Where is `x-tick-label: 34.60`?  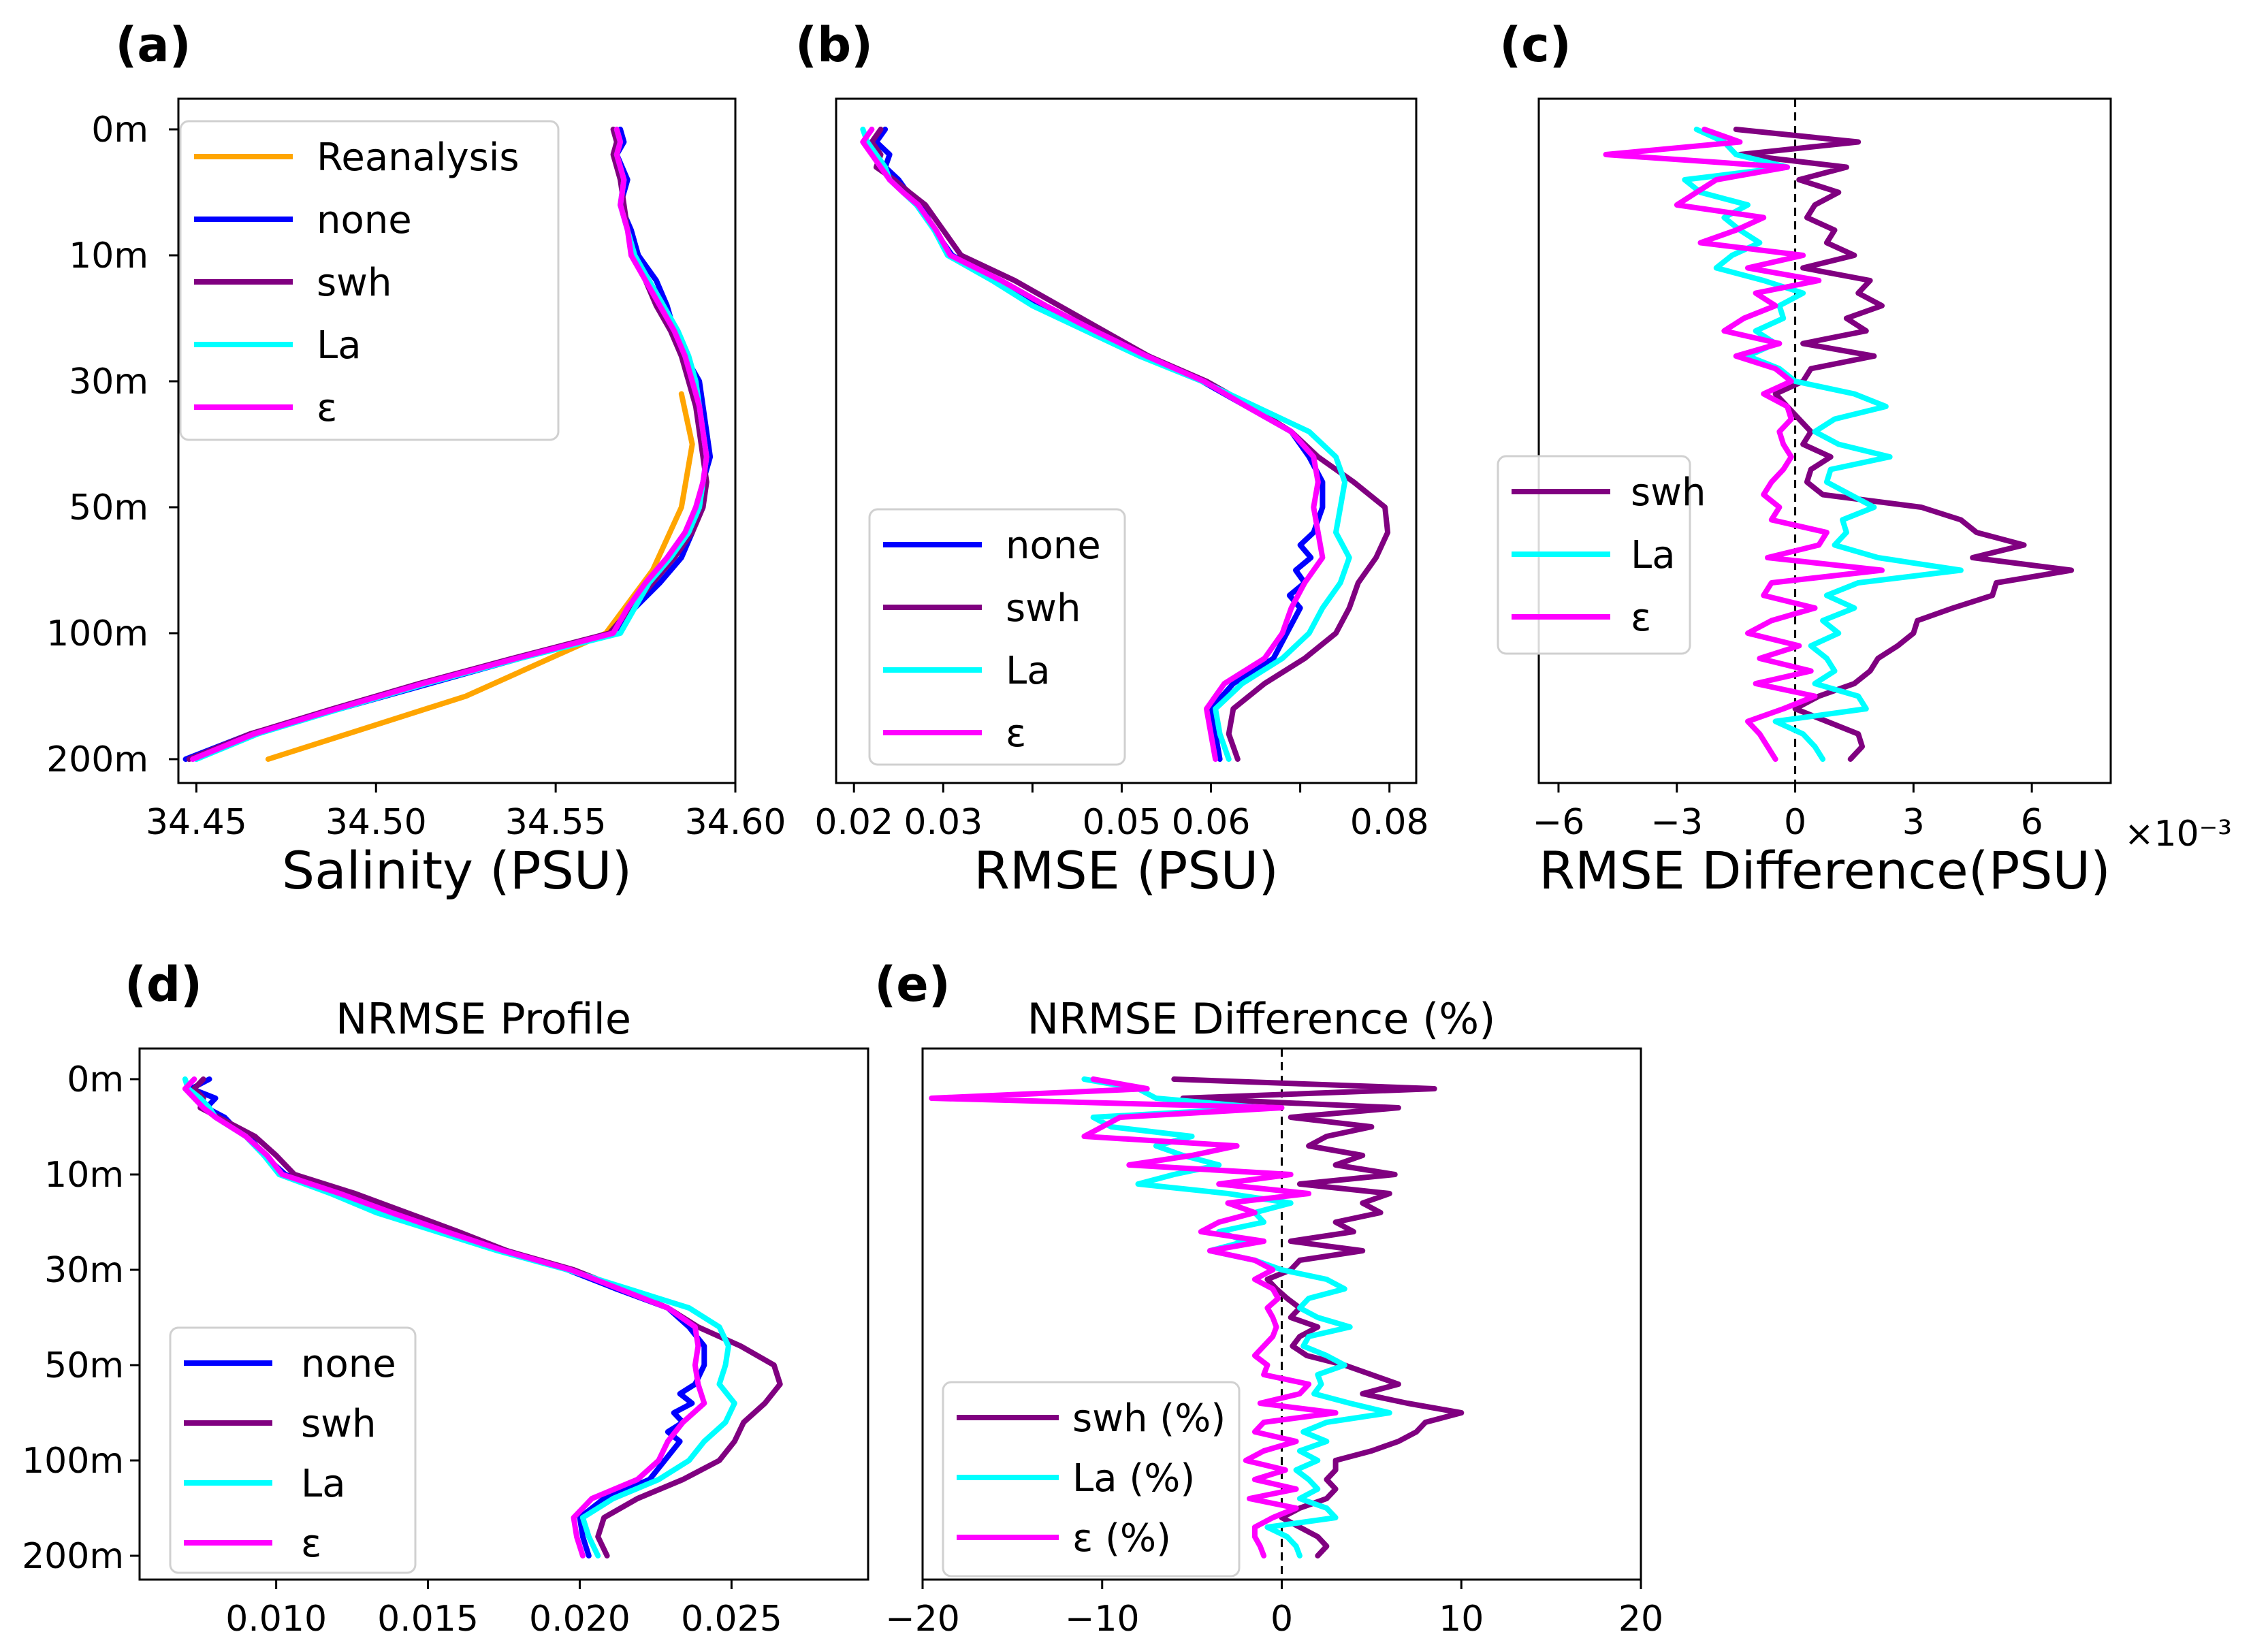 x-tick-label: 34.60 is located at coordinates (735, 822).